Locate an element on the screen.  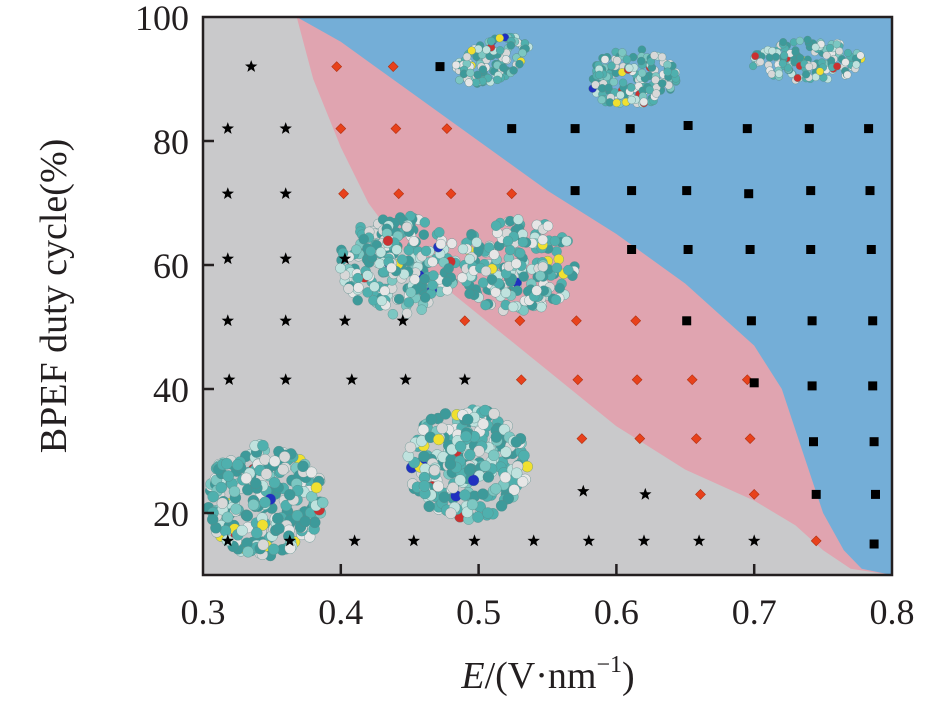
x-axis-title-unit-close: ) is located at coordinates (628, 676).